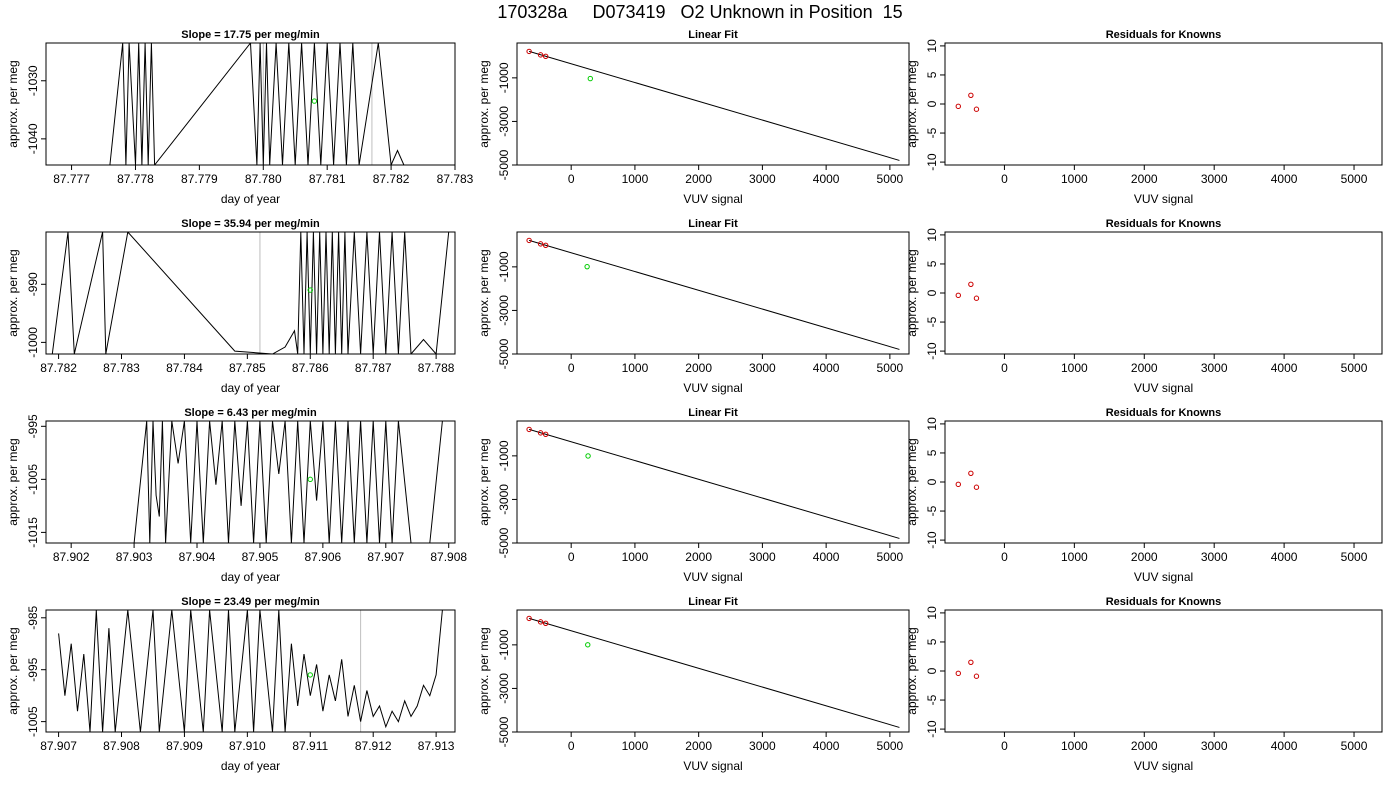  What do you see at coordinates (250, 35) in the screenshot?
I see `panel-title: Slope = 17.75 per meg/min` at bounding box center [250, 35].